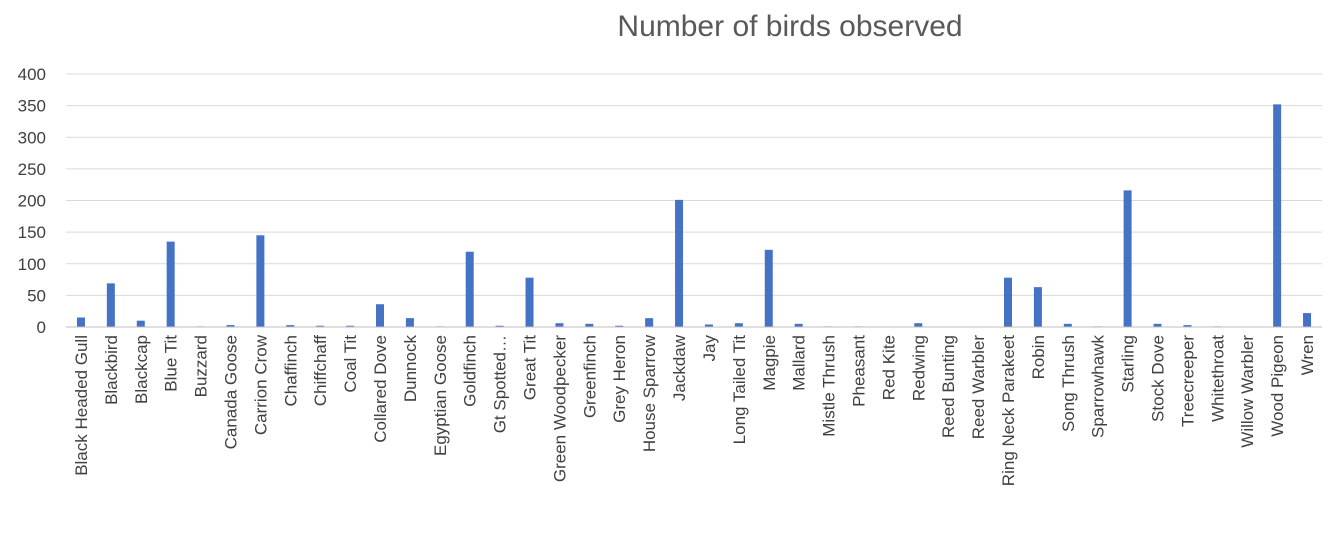 The height and width of the screenshot is (533, 1333). I want to click on y-tick-label: 250, so click(32, 169).